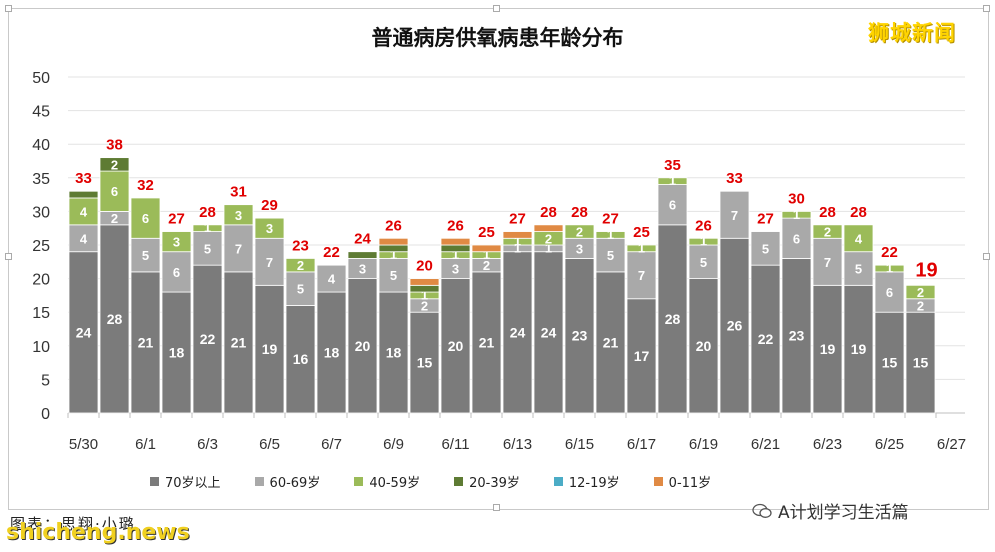 This screenshot has width=995, height=552. I want to click on legend-item-70-plus: 70岁以上, so click(185, 481).